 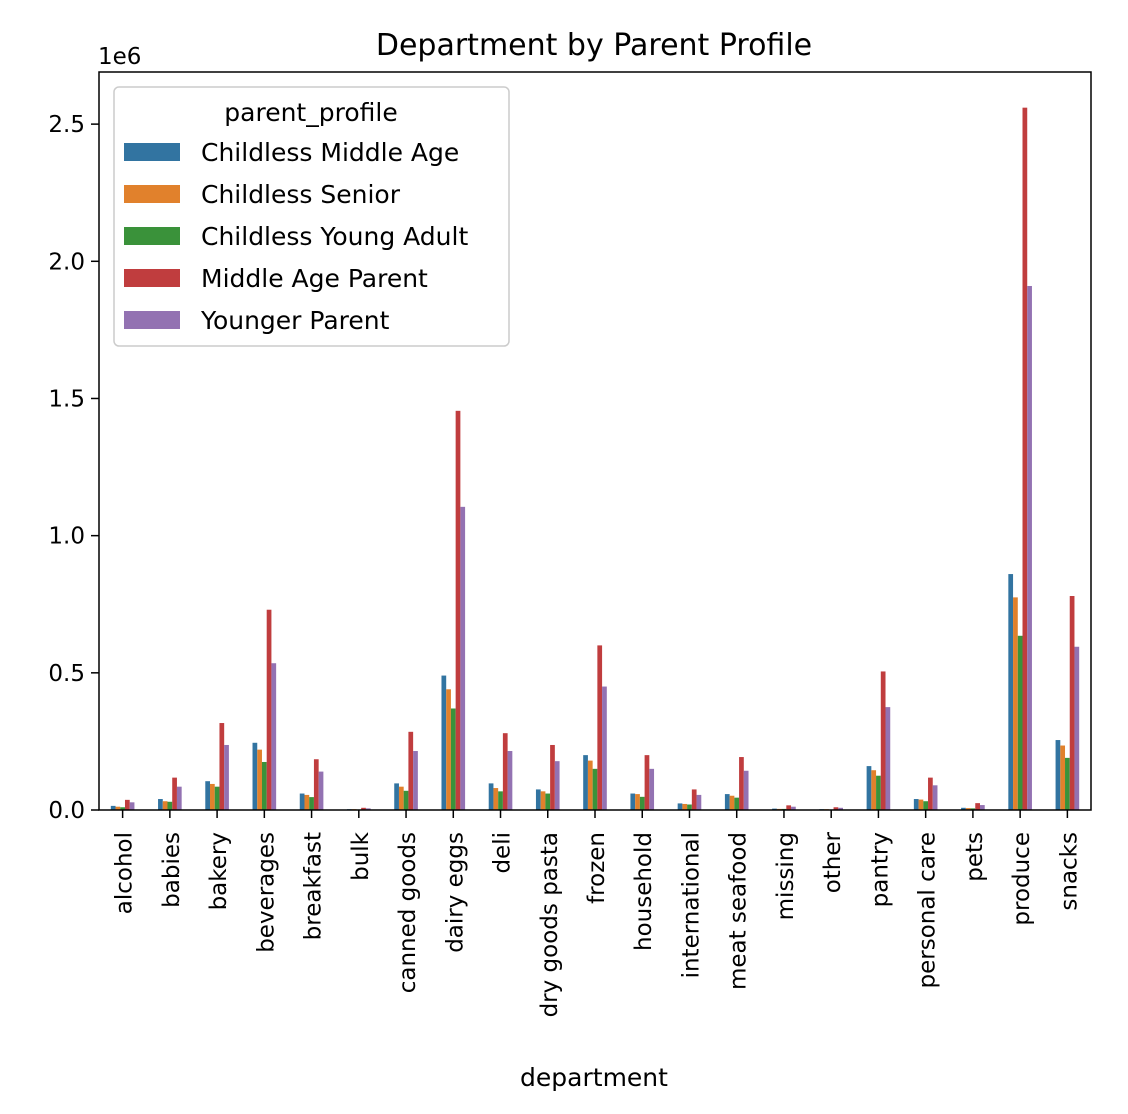 What do you see at coordinates (208, 795) in the screenshot?
I see `bar-bakery-childless-middle-age` at bounding box center [208, 795].